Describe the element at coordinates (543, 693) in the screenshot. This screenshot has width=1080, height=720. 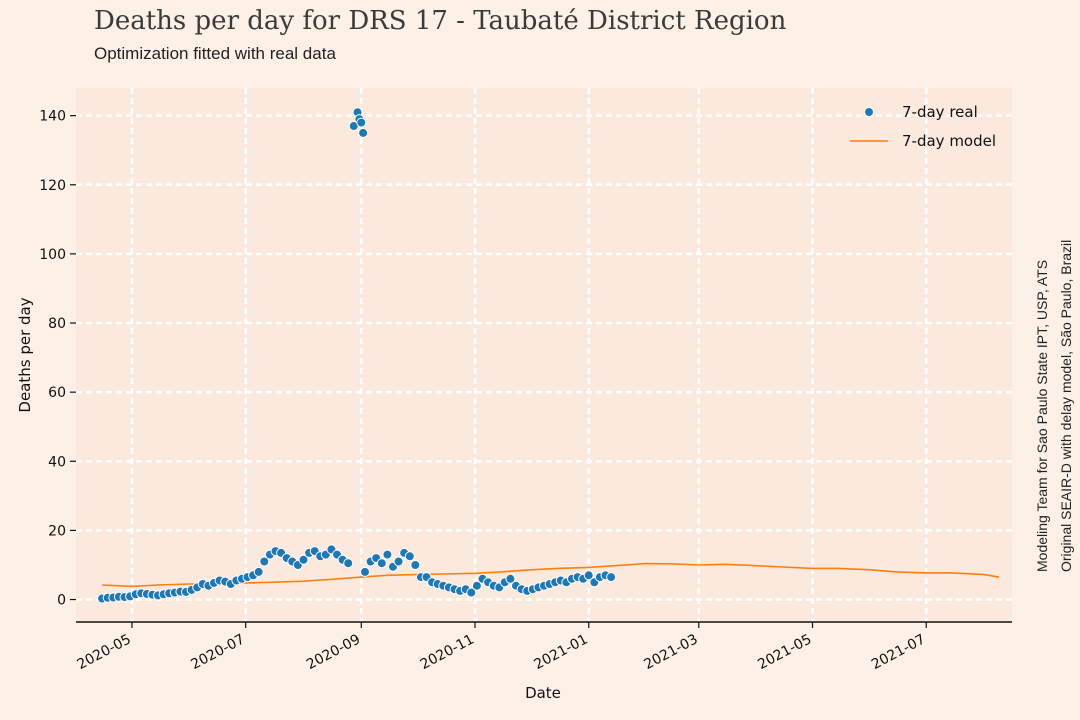
I see `x-axis-label: Date` at that location.